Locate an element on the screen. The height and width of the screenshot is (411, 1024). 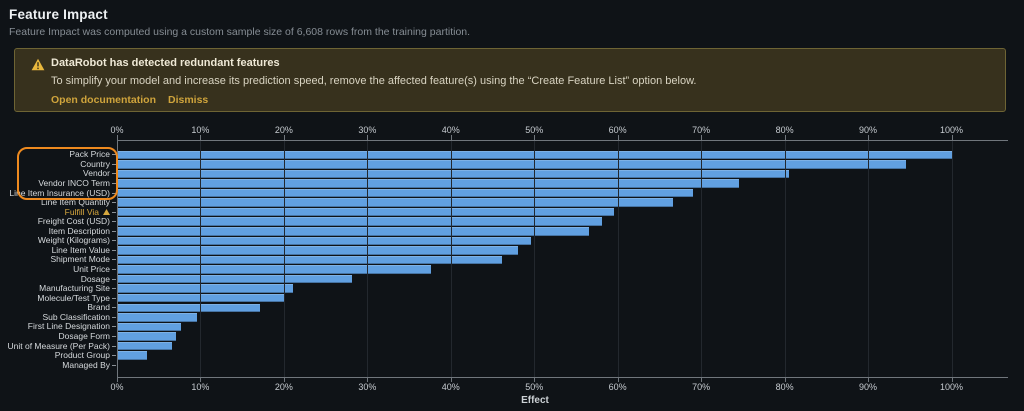
feature-label: Item Description is located at coordinates (79, 230).